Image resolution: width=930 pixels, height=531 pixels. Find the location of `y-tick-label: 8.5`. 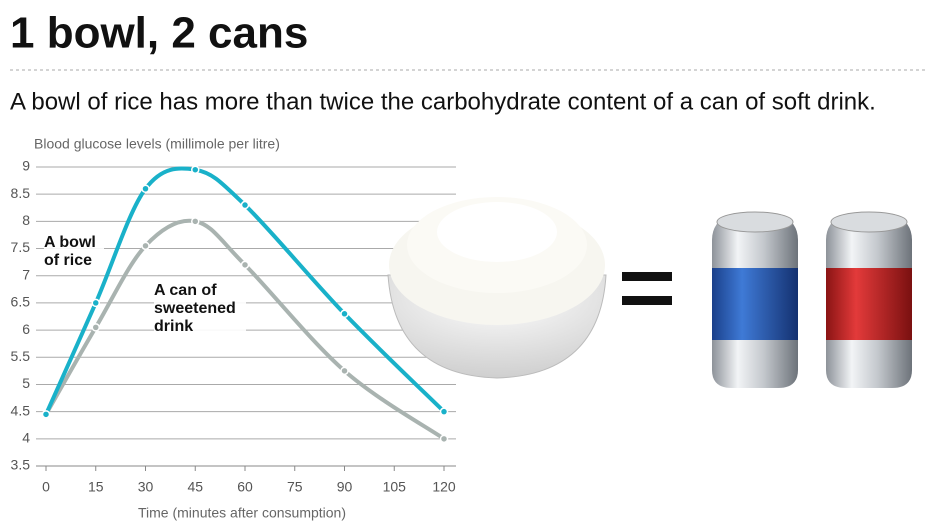

y-tick-label: 8.5 is located at coordinates (21, 193).